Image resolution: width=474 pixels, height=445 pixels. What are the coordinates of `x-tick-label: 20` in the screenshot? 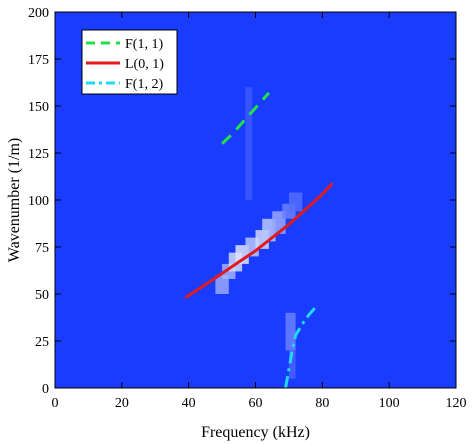 It's located at (122, 403).